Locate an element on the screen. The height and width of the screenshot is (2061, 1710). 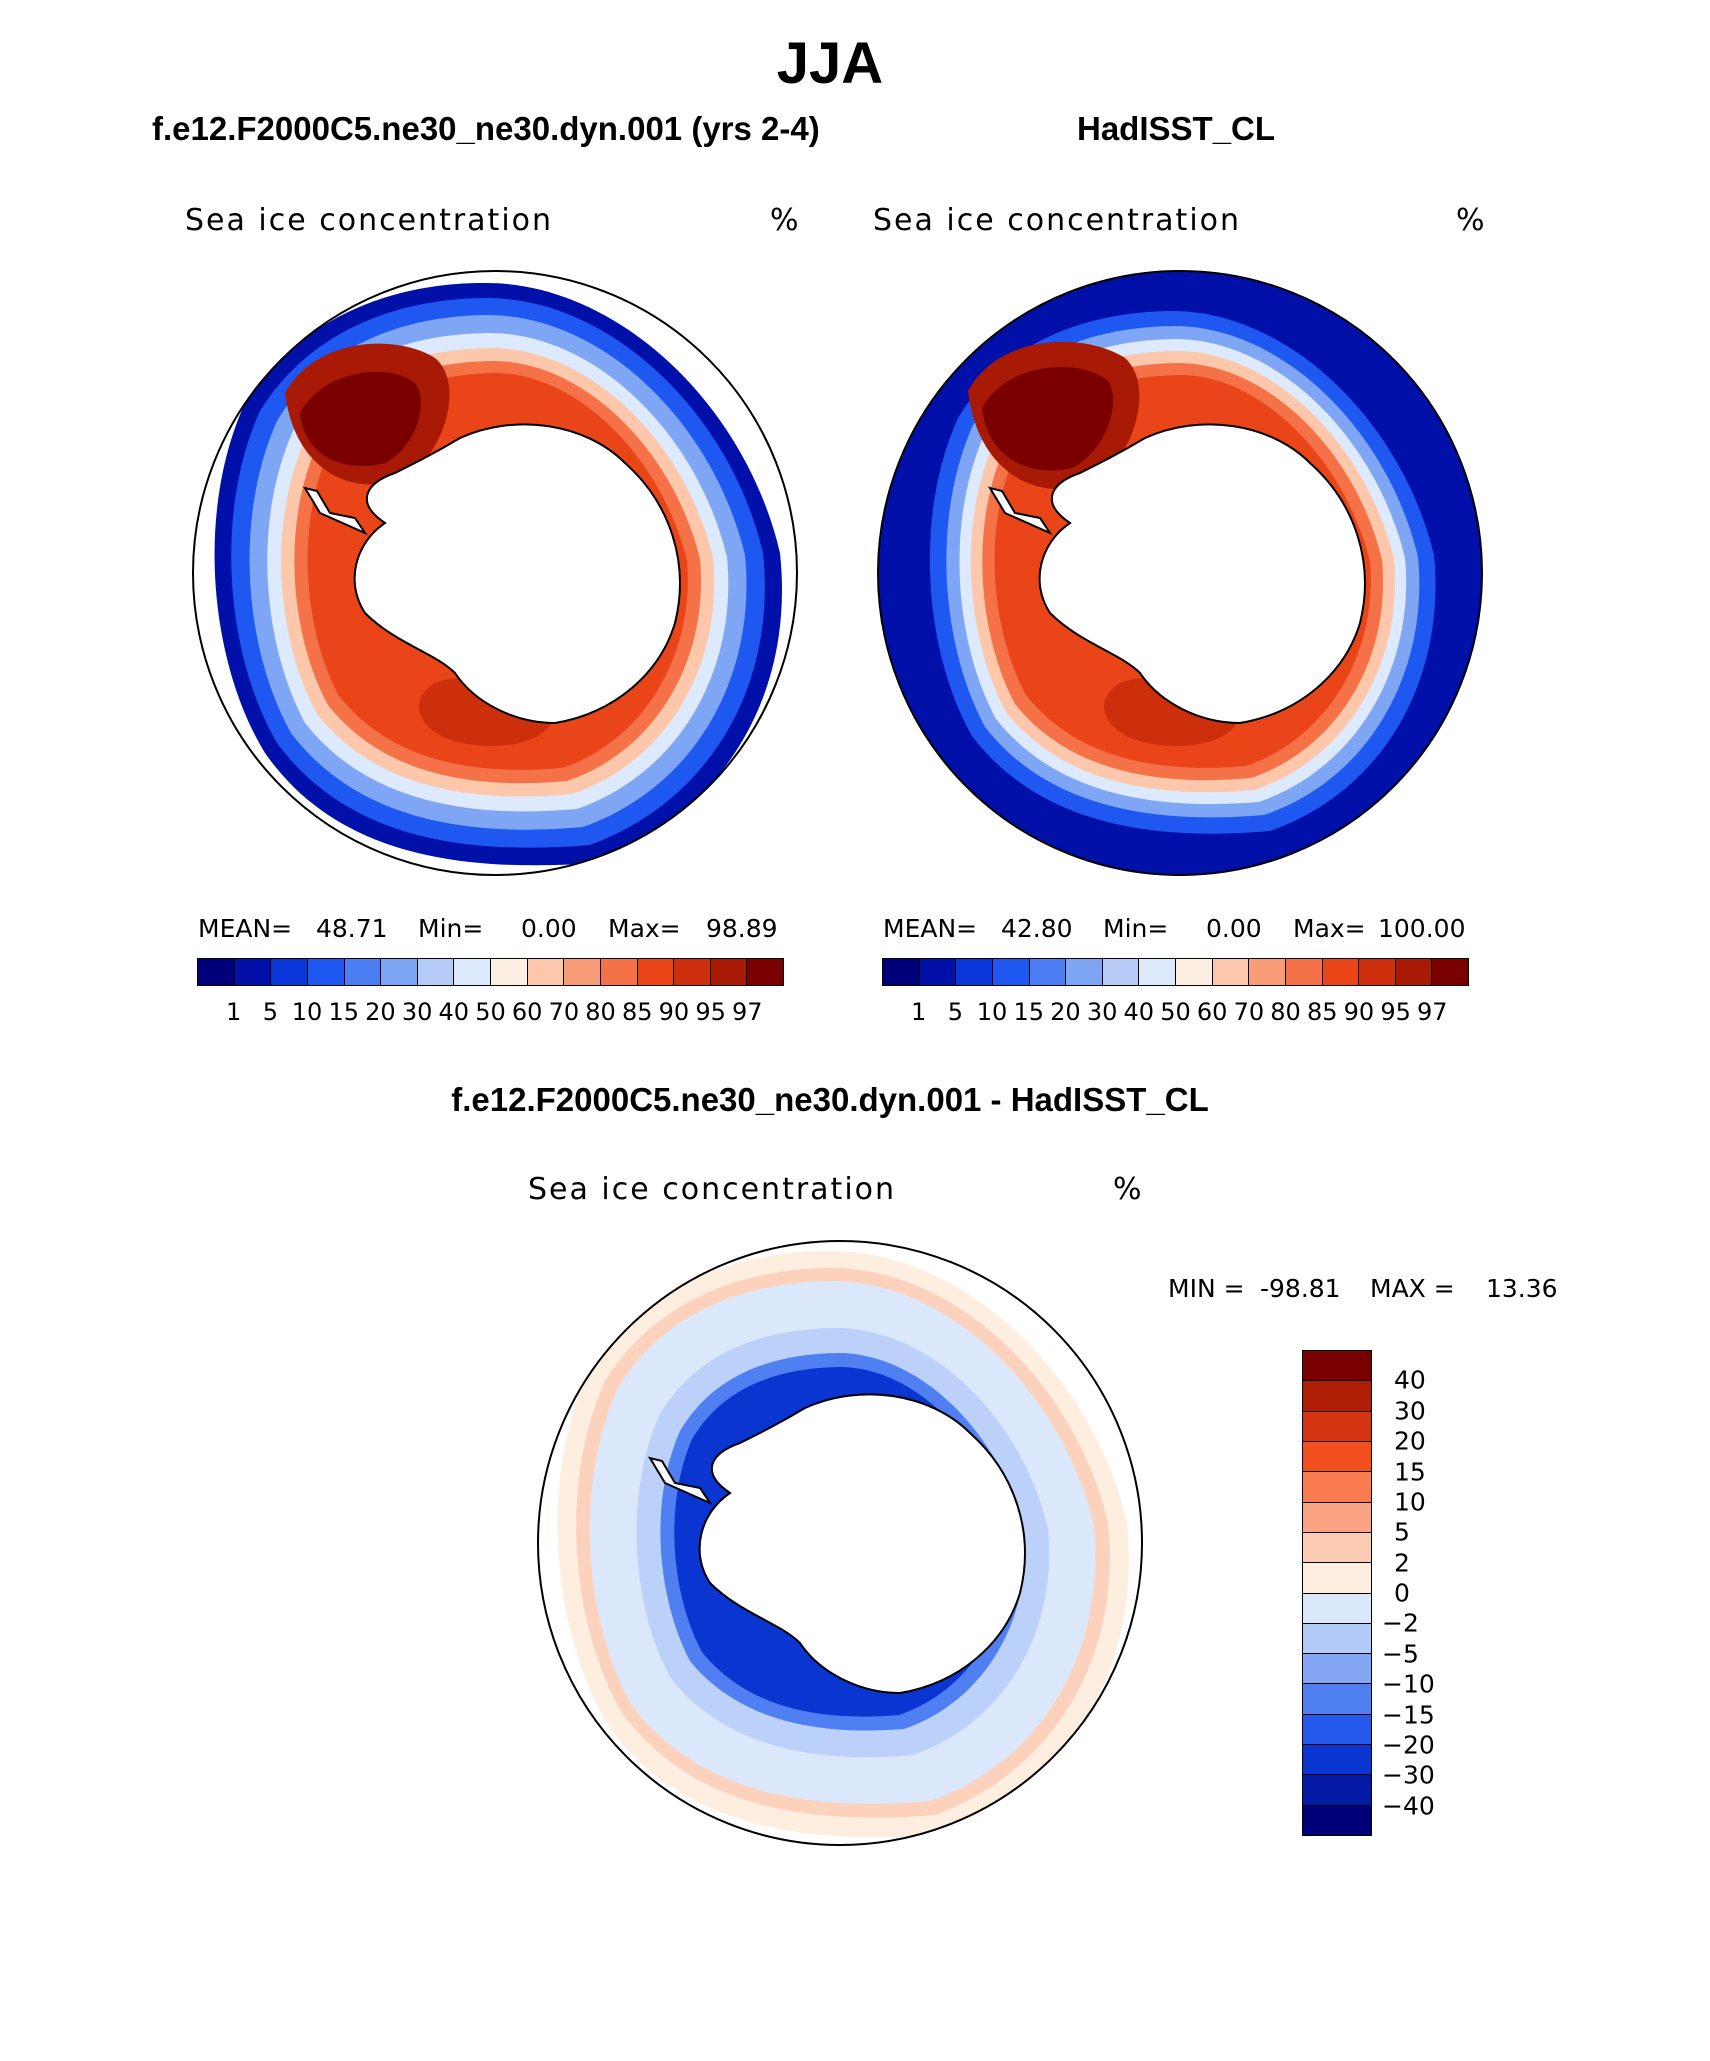
colorbar-labels-obs: 1 5 10 15 20 30 40 50 60 70 80 85 90 95 97 is located at coordinates (1175, 1013).